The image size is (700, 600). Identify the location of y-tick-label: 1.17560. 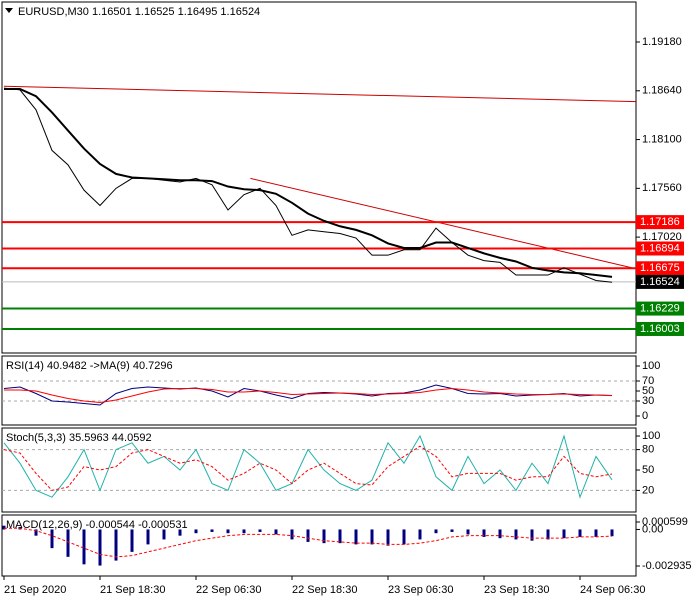
(662, 188).